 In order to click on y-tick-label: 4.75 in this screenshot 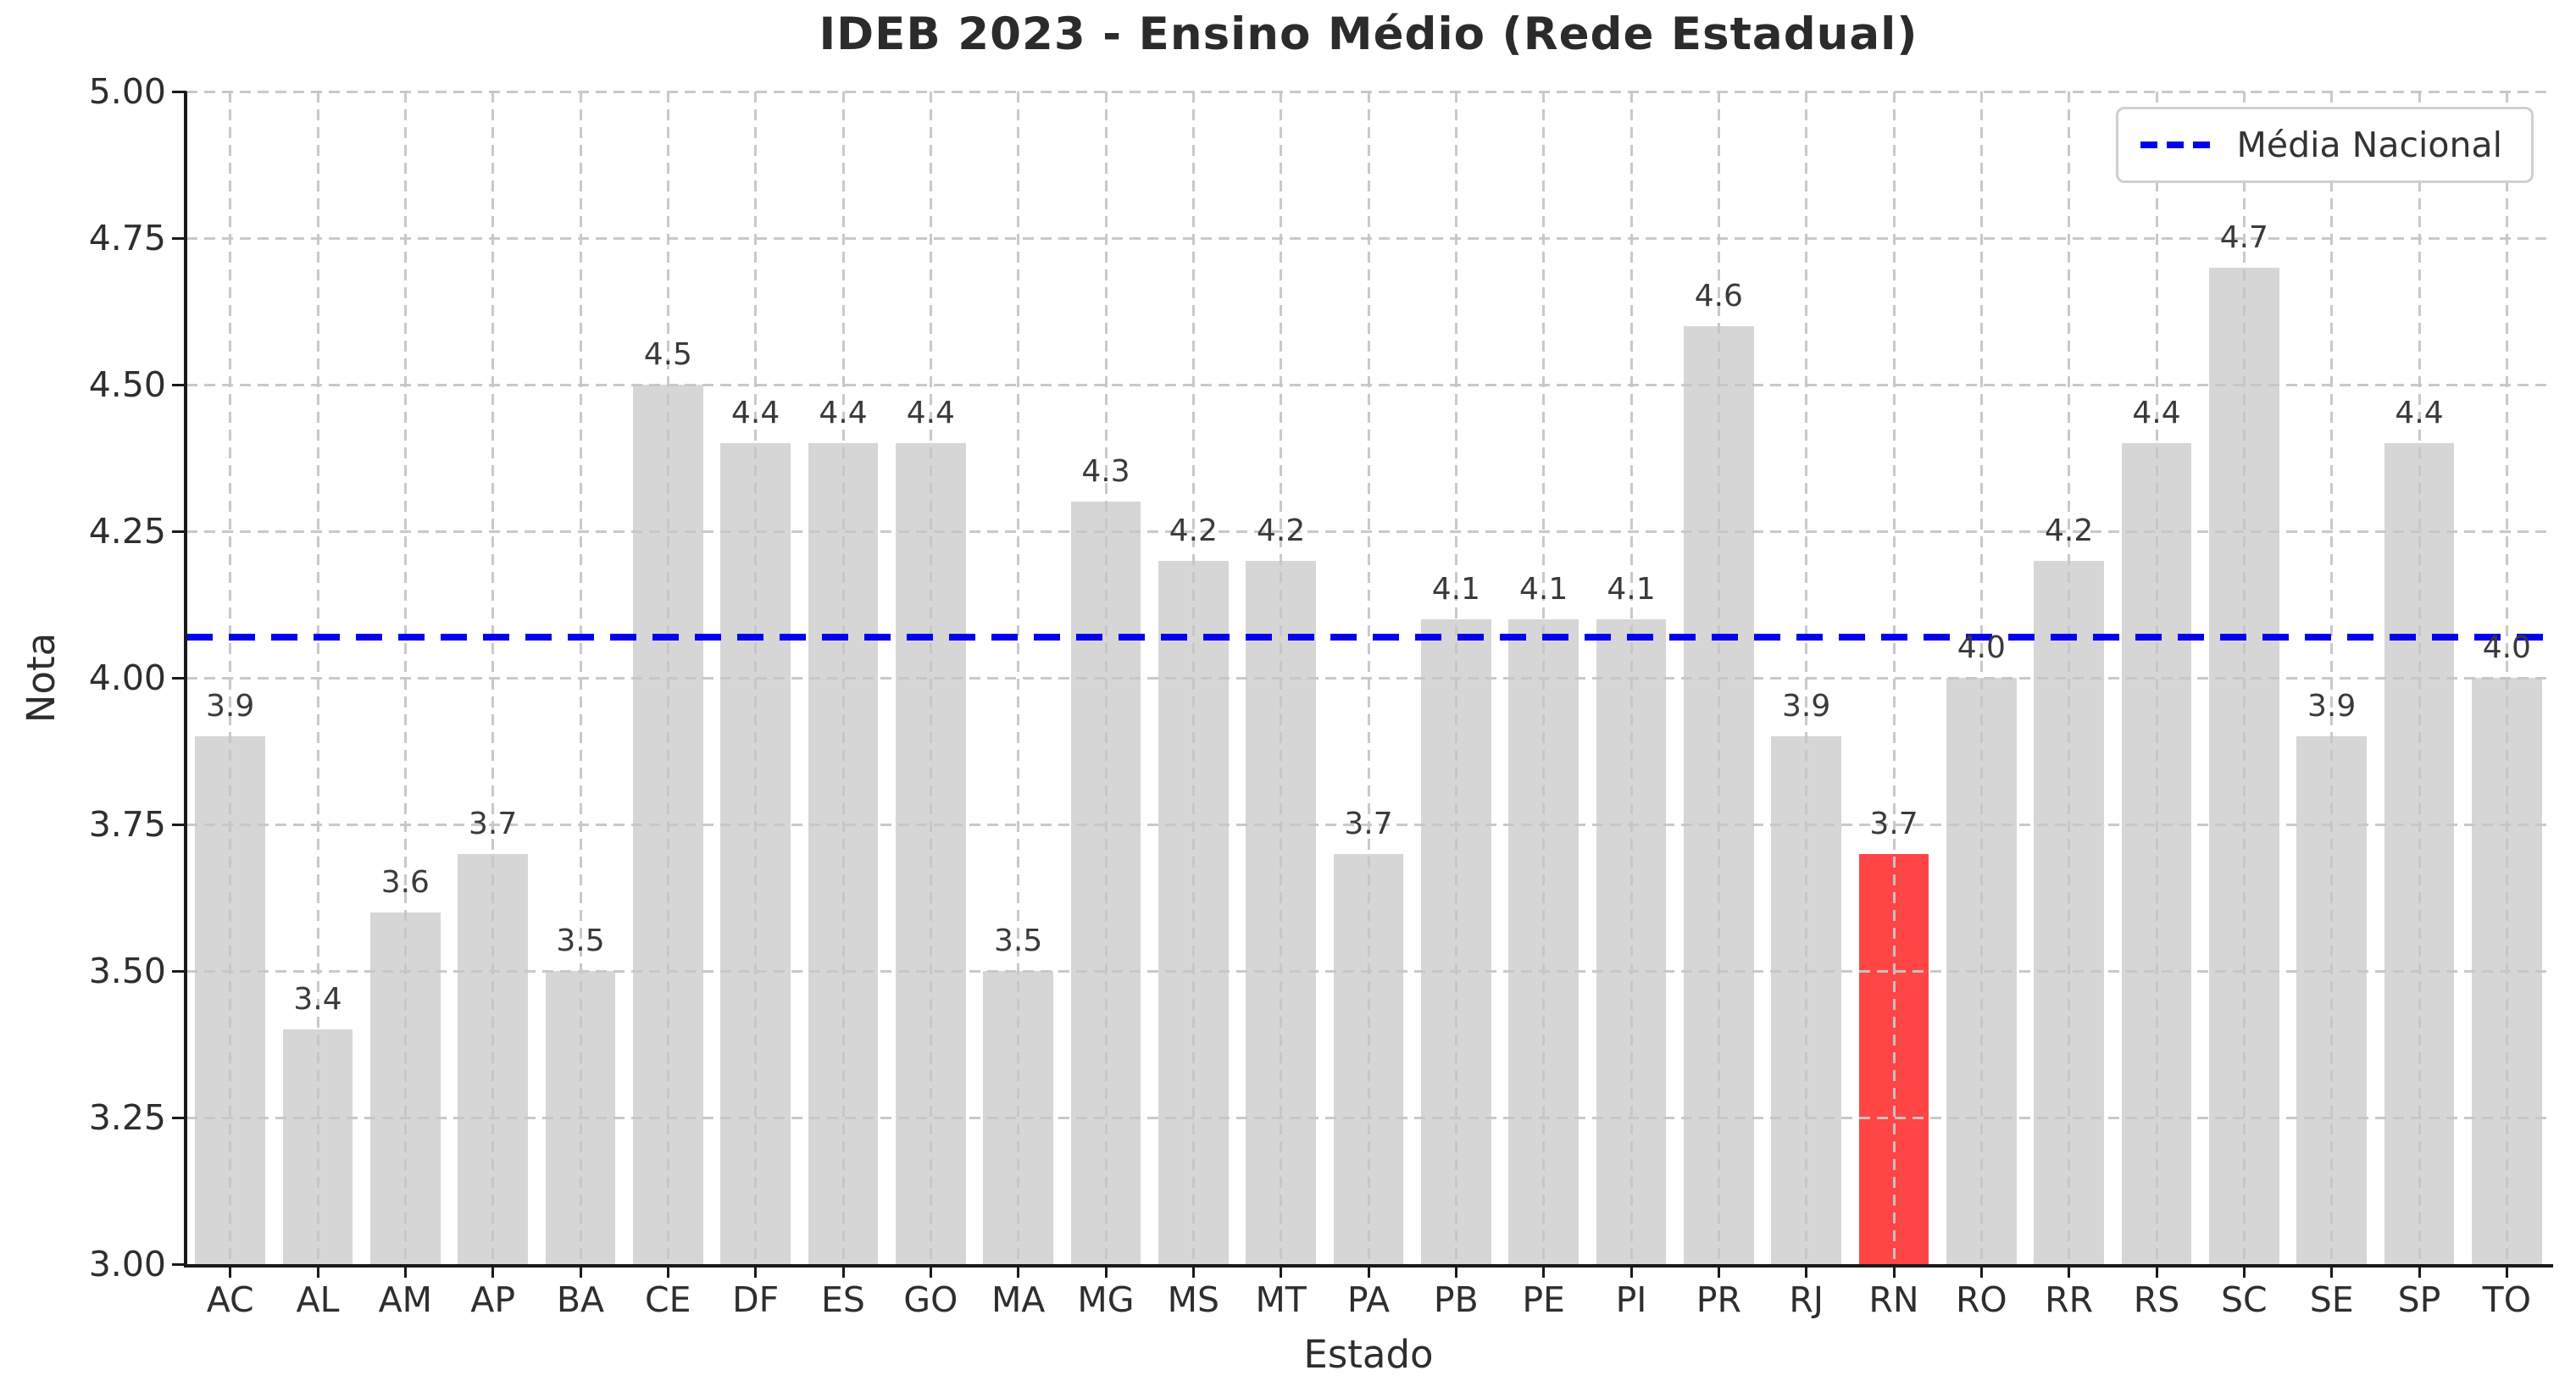, I will do `click(127, 238)`.